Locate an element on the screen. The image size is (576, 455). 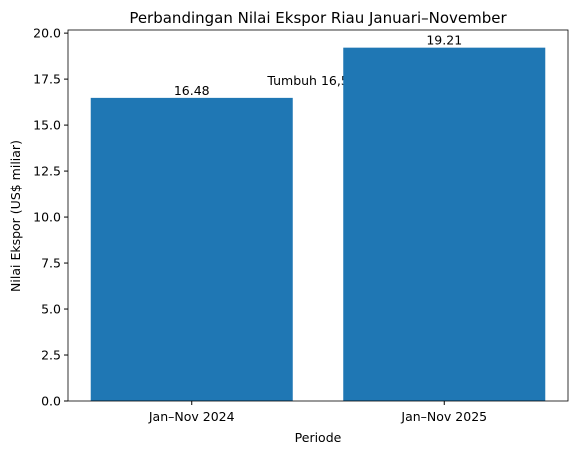
value-label: 16.48 is located at coordinates (192, 90).